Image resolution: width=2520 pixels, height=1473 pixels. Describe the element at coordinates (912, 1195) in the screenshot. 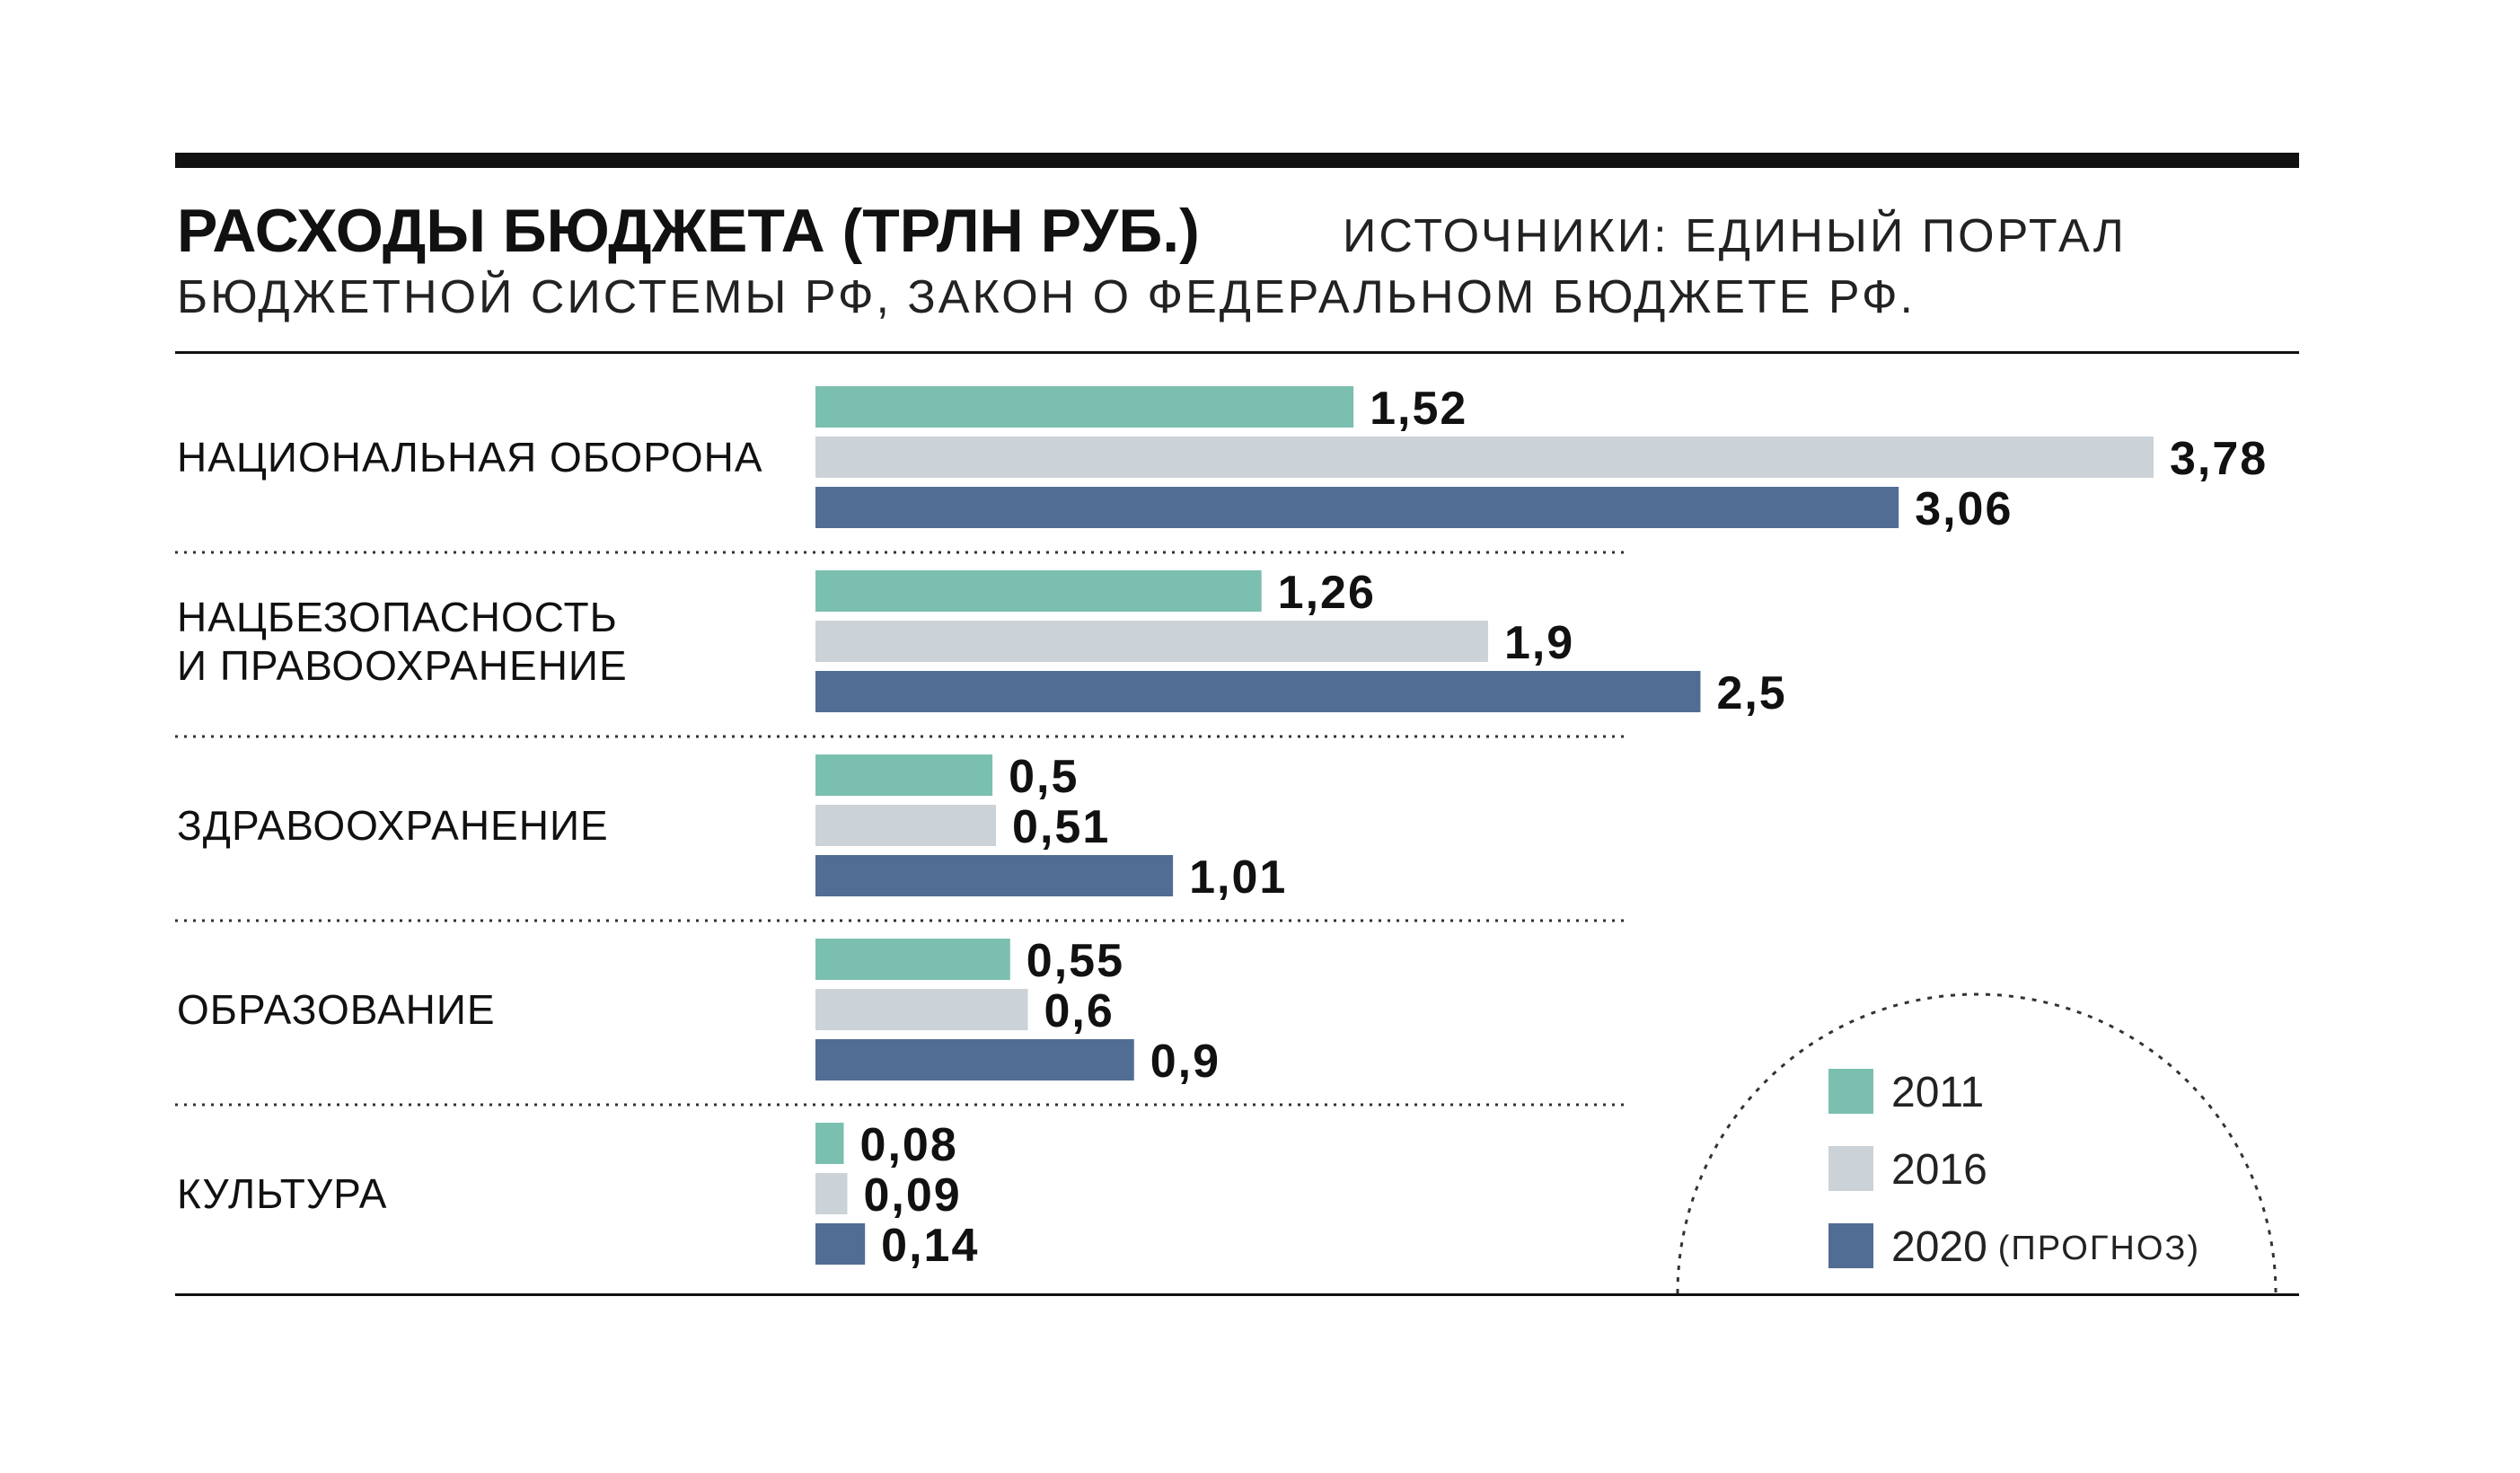

I see `value-label: 0,09` at that location.